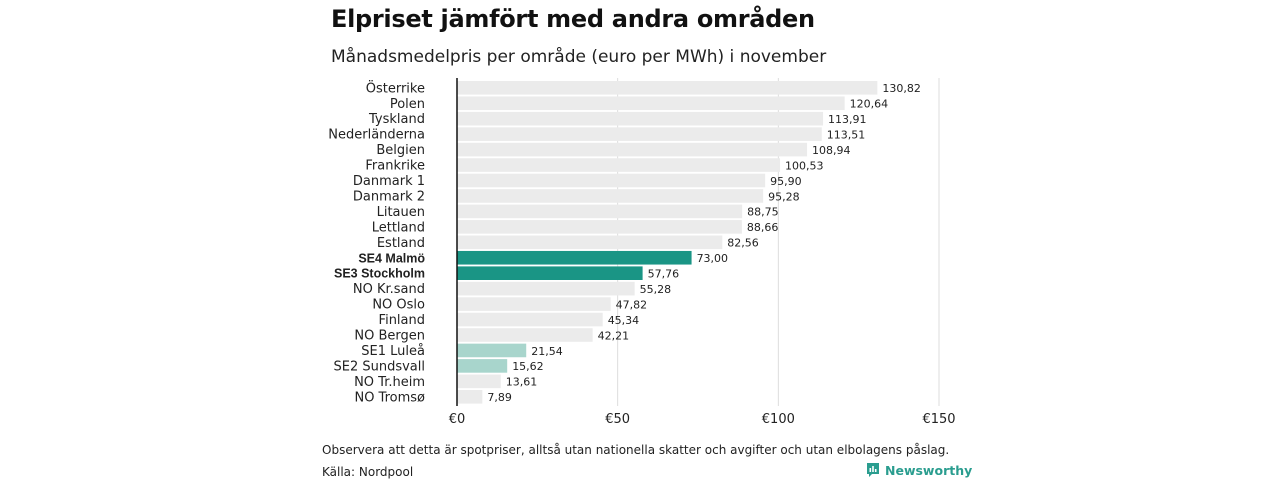  I want to click on x-tick-label-0: €0, so click(457, 419).